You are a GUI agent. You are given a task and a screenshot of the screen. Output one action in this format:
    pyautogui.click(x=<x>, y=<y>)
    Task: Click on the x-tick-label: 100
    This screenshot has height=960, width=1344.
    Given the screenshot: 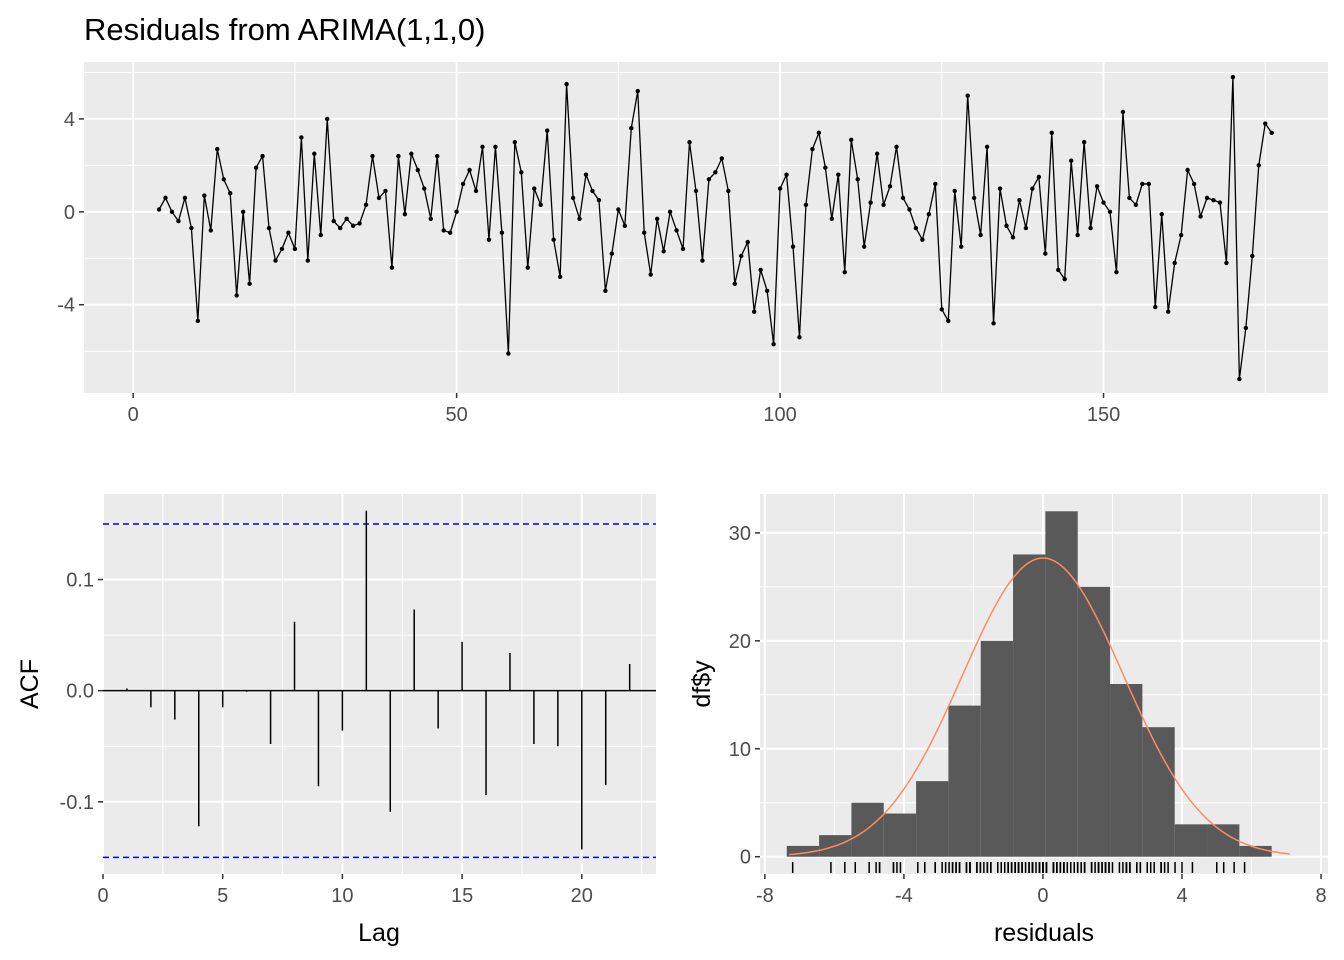 What is the action you would take?
    pyautogui.click(x=779, y=415)
    